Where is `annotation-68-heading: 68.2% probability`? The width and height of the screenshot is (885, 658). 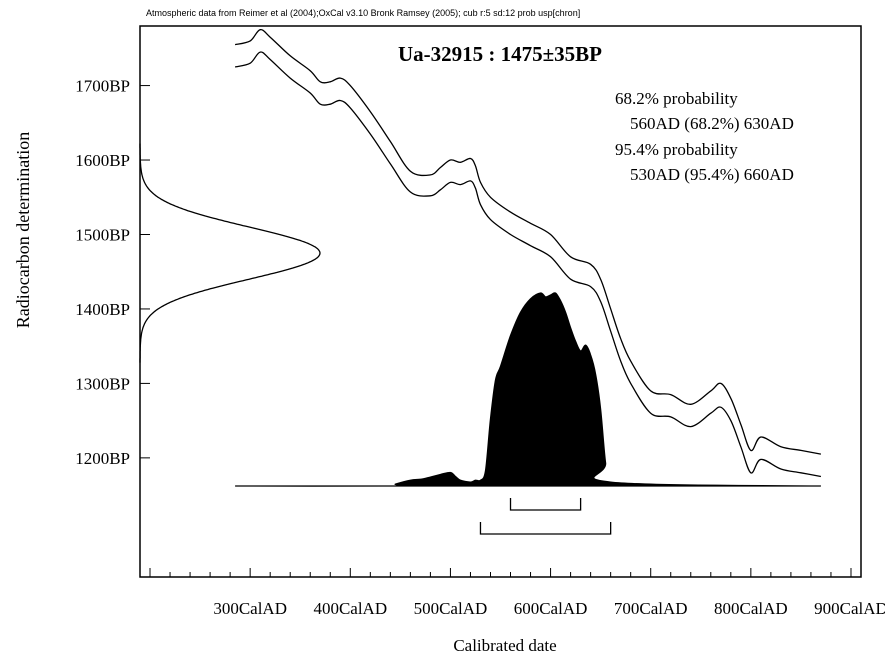 annotation-68-heading: 68.2% probability is located at coordinates (676, 98).